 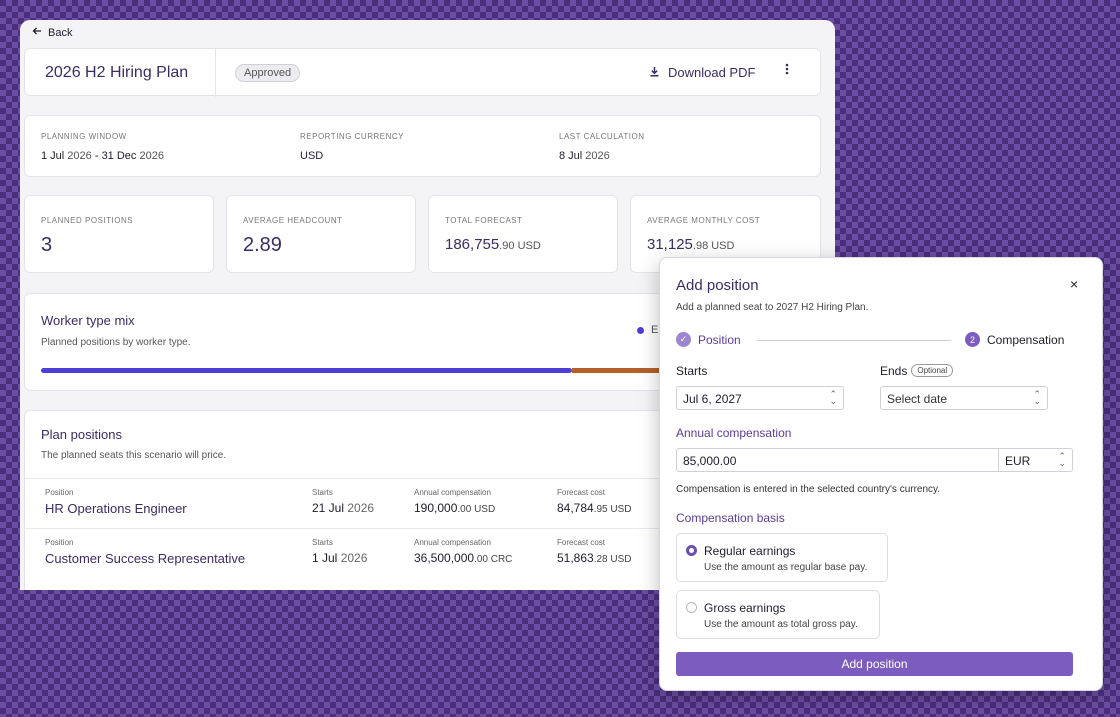 I want to click on basis-label: Compensation basis, so click(x=730, y=518).